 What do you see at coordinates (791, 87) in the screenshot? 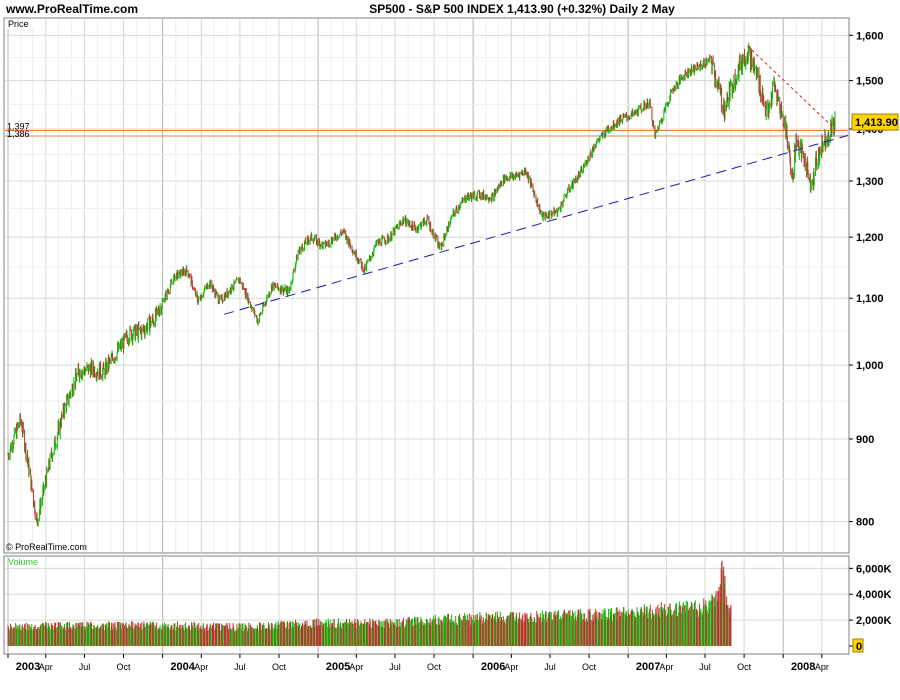
I see `resistance-trendline` at bounding box center [791, 87].